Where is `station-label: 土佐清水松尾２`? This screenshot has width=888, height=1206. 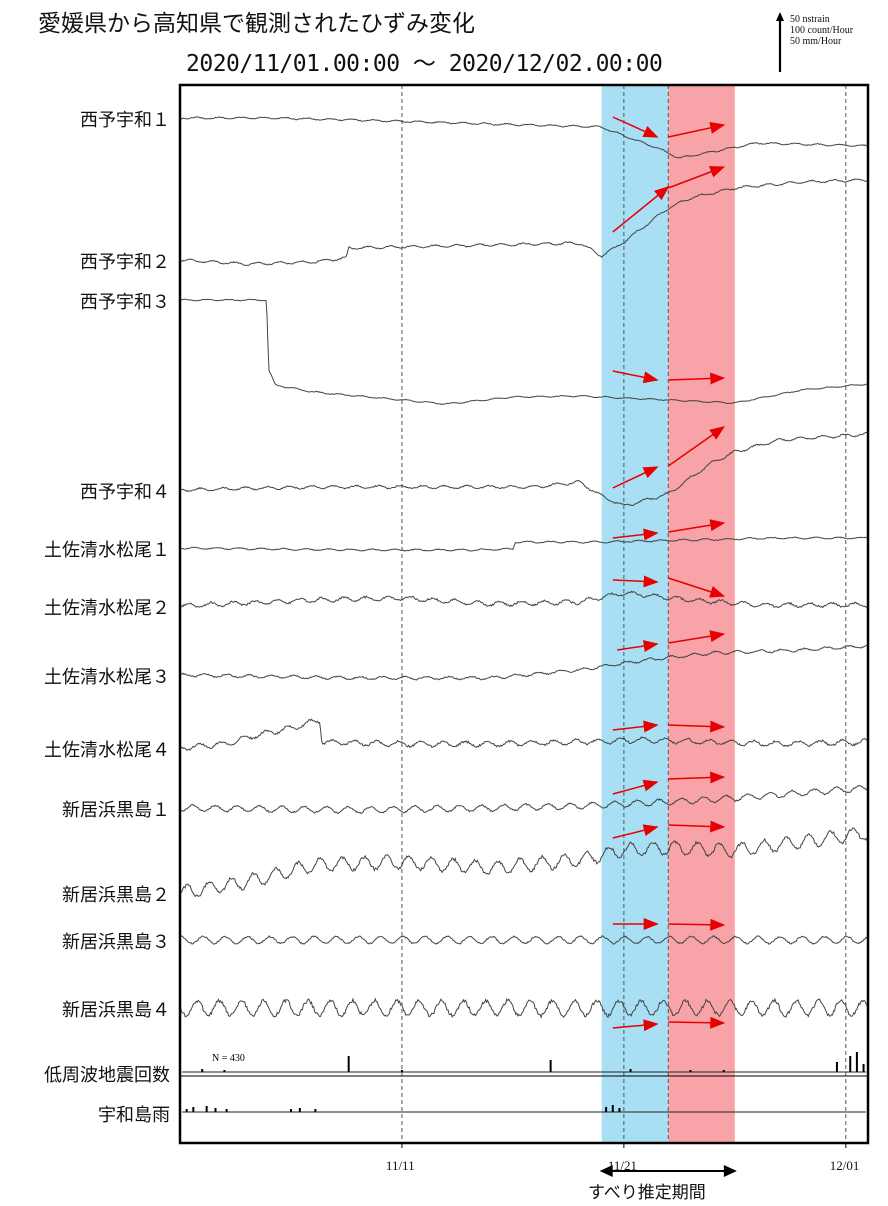 station-label: 土佐清水松尾２ is located at coordinates (107, 608).